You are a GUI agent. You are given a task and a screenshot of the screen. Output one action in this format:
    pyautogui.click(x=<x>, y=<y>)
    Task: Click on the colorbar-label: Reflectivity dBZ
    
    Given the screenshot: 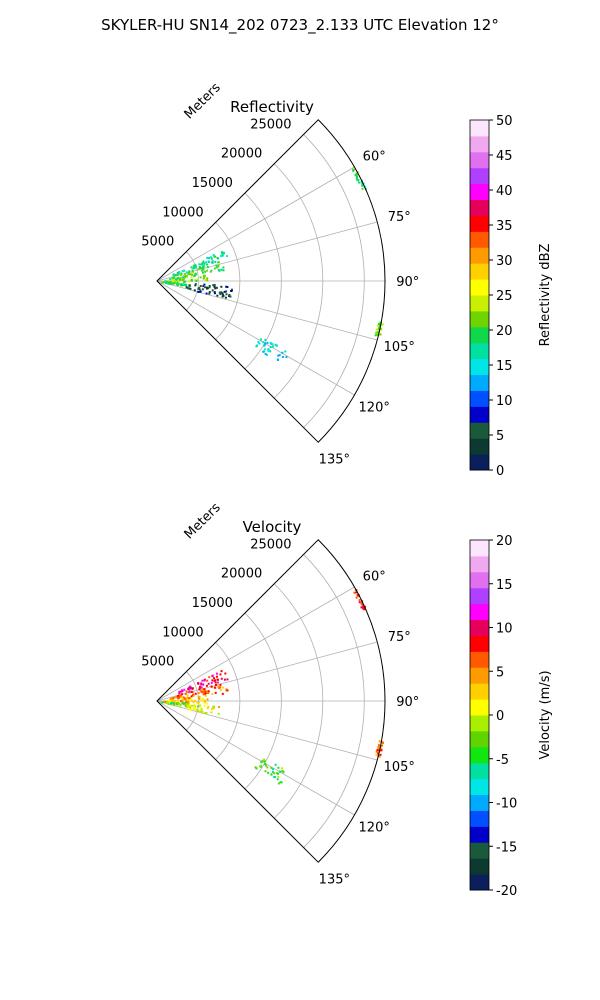 What is the action you would take?
    pyautogui.click(x=545, y=295)
    